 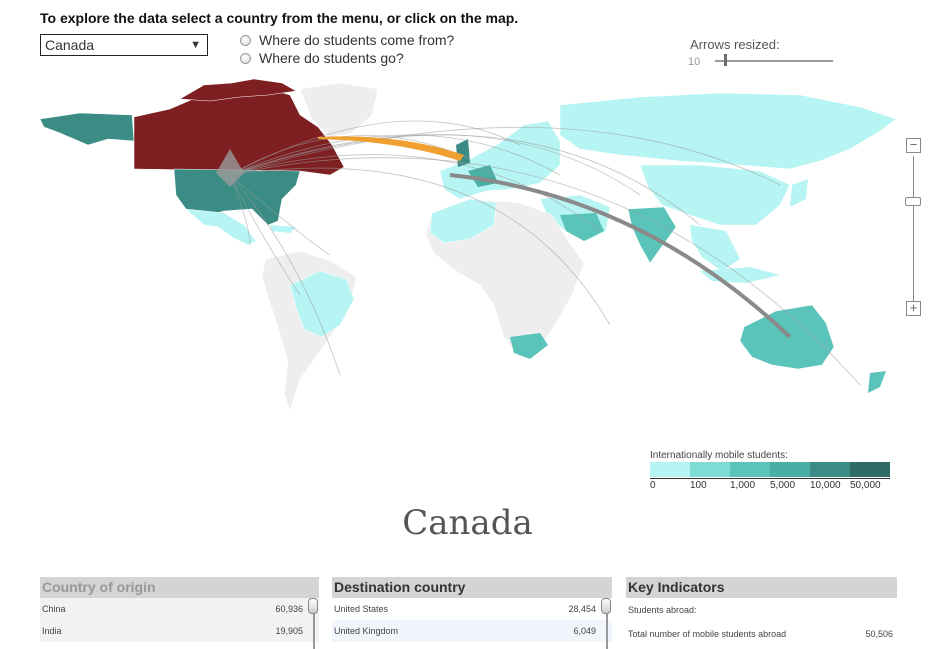 What do you see at coordinates (743, 485) in the screenshot?
I see `legend-label: 1,000` at bounding box center [743, 485].